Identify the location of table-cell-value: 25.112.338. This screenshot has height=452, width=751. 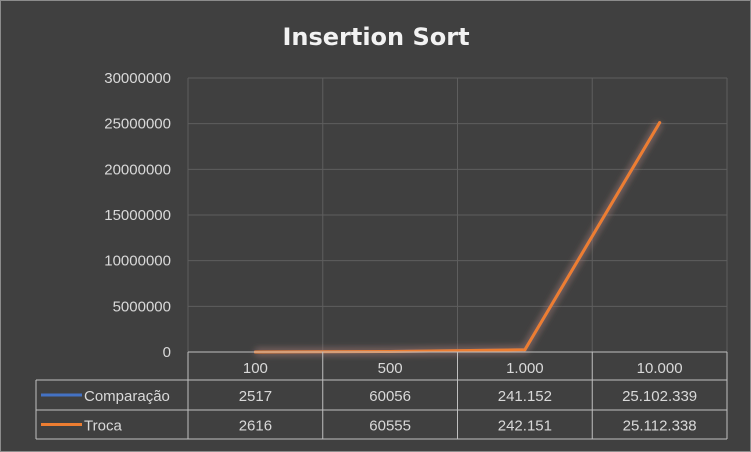
(660, 426).